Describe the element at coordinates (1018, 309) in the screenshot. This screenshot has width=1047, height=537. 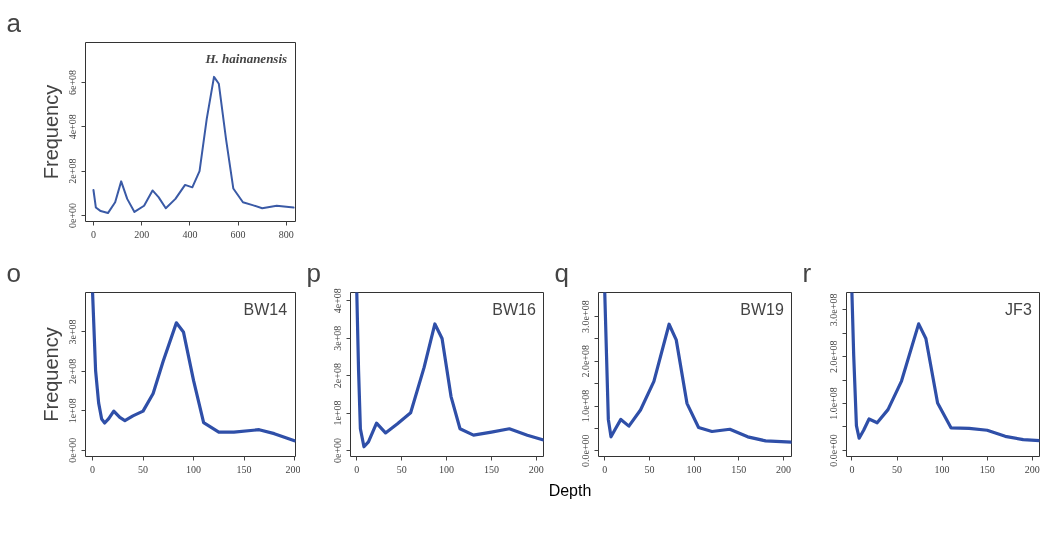
I see `annotation: JF3` at that location.